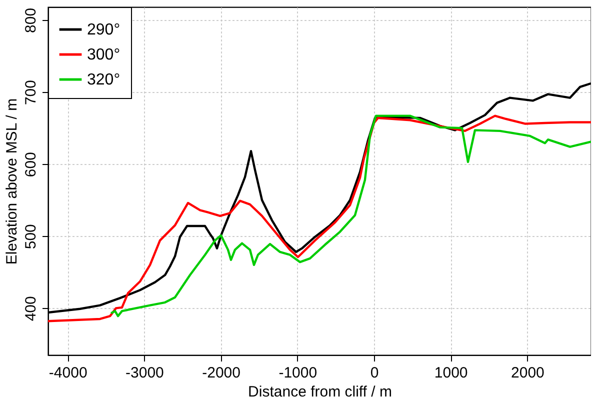 Image resolution: width=611 pixels, height=413 pixels. What do you see at coordinates (31, 237) in the screenshot?
I see `y-tick-label: 500` at bounding box center [31, 237].